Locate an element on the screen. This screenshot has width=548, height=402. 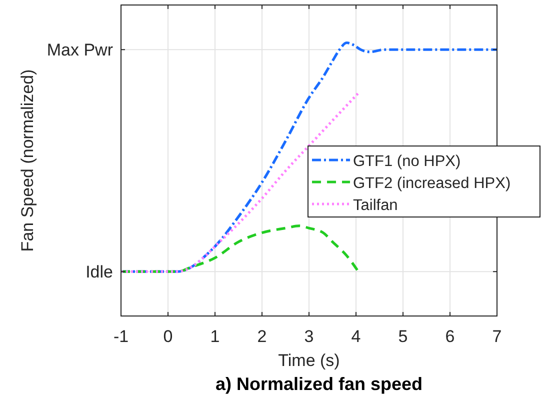
legend-label: GTF1 (no HPX) is located at coordinates (407, 161).